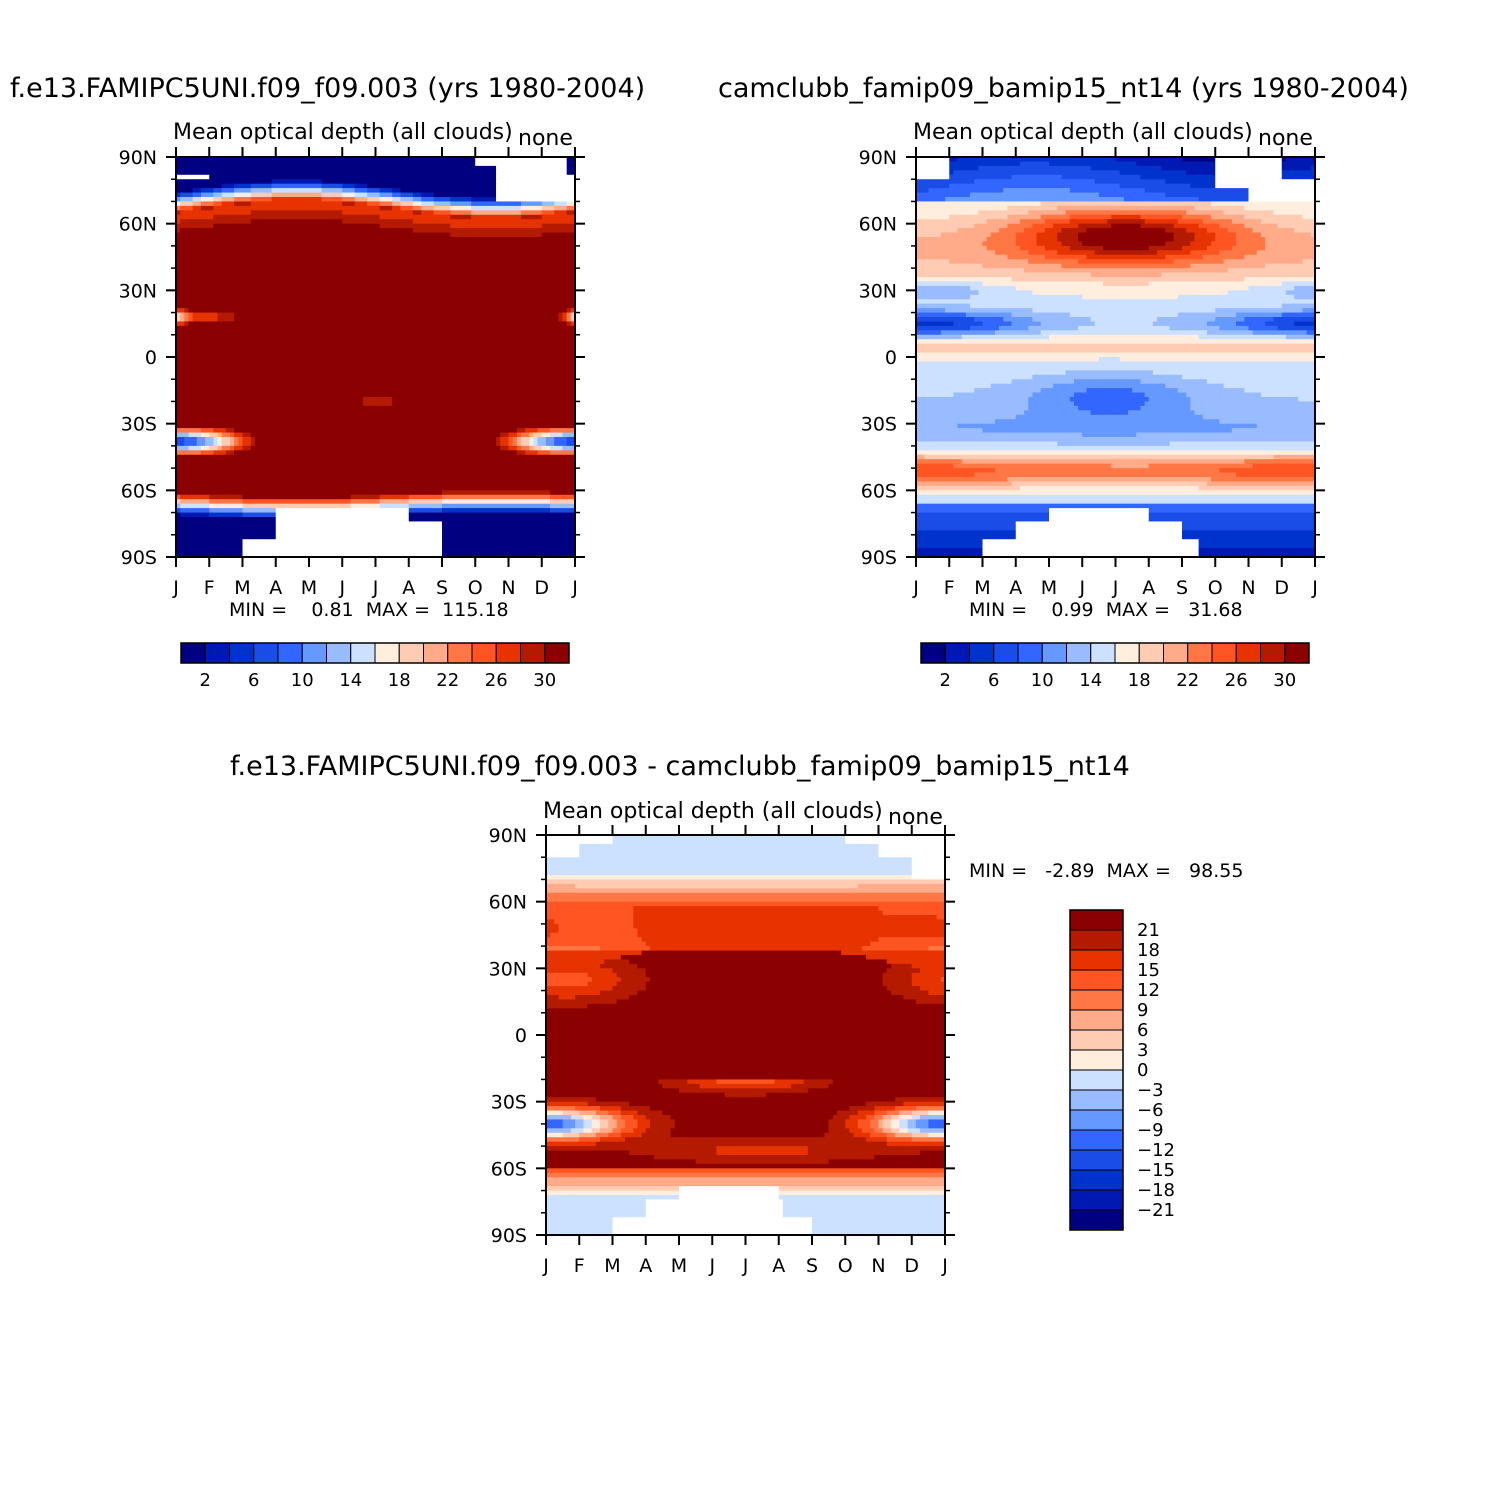 The width and height of the screenshot is (1491, 1491). I want to click on x-tick-label: J, so click(944, 1266).